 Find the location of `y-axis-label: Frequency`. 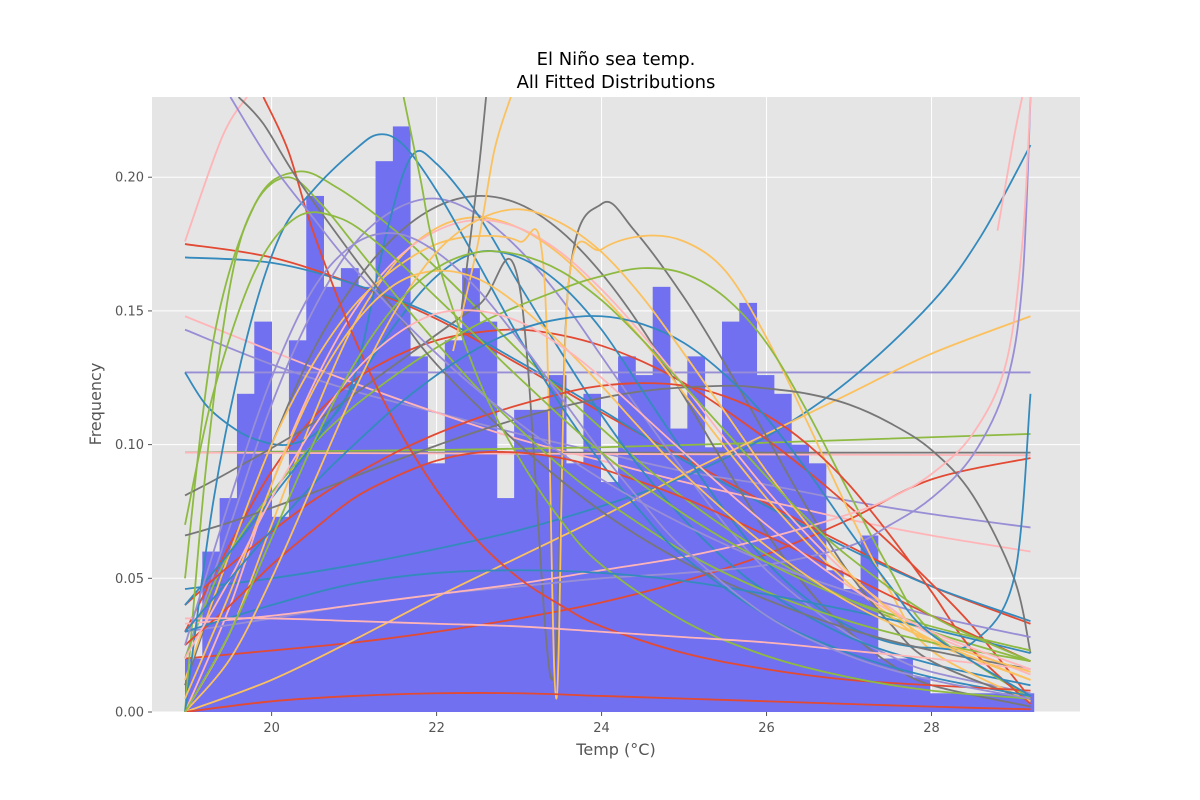

y-axis-label: Frequency is located at coordinates (95, 404).